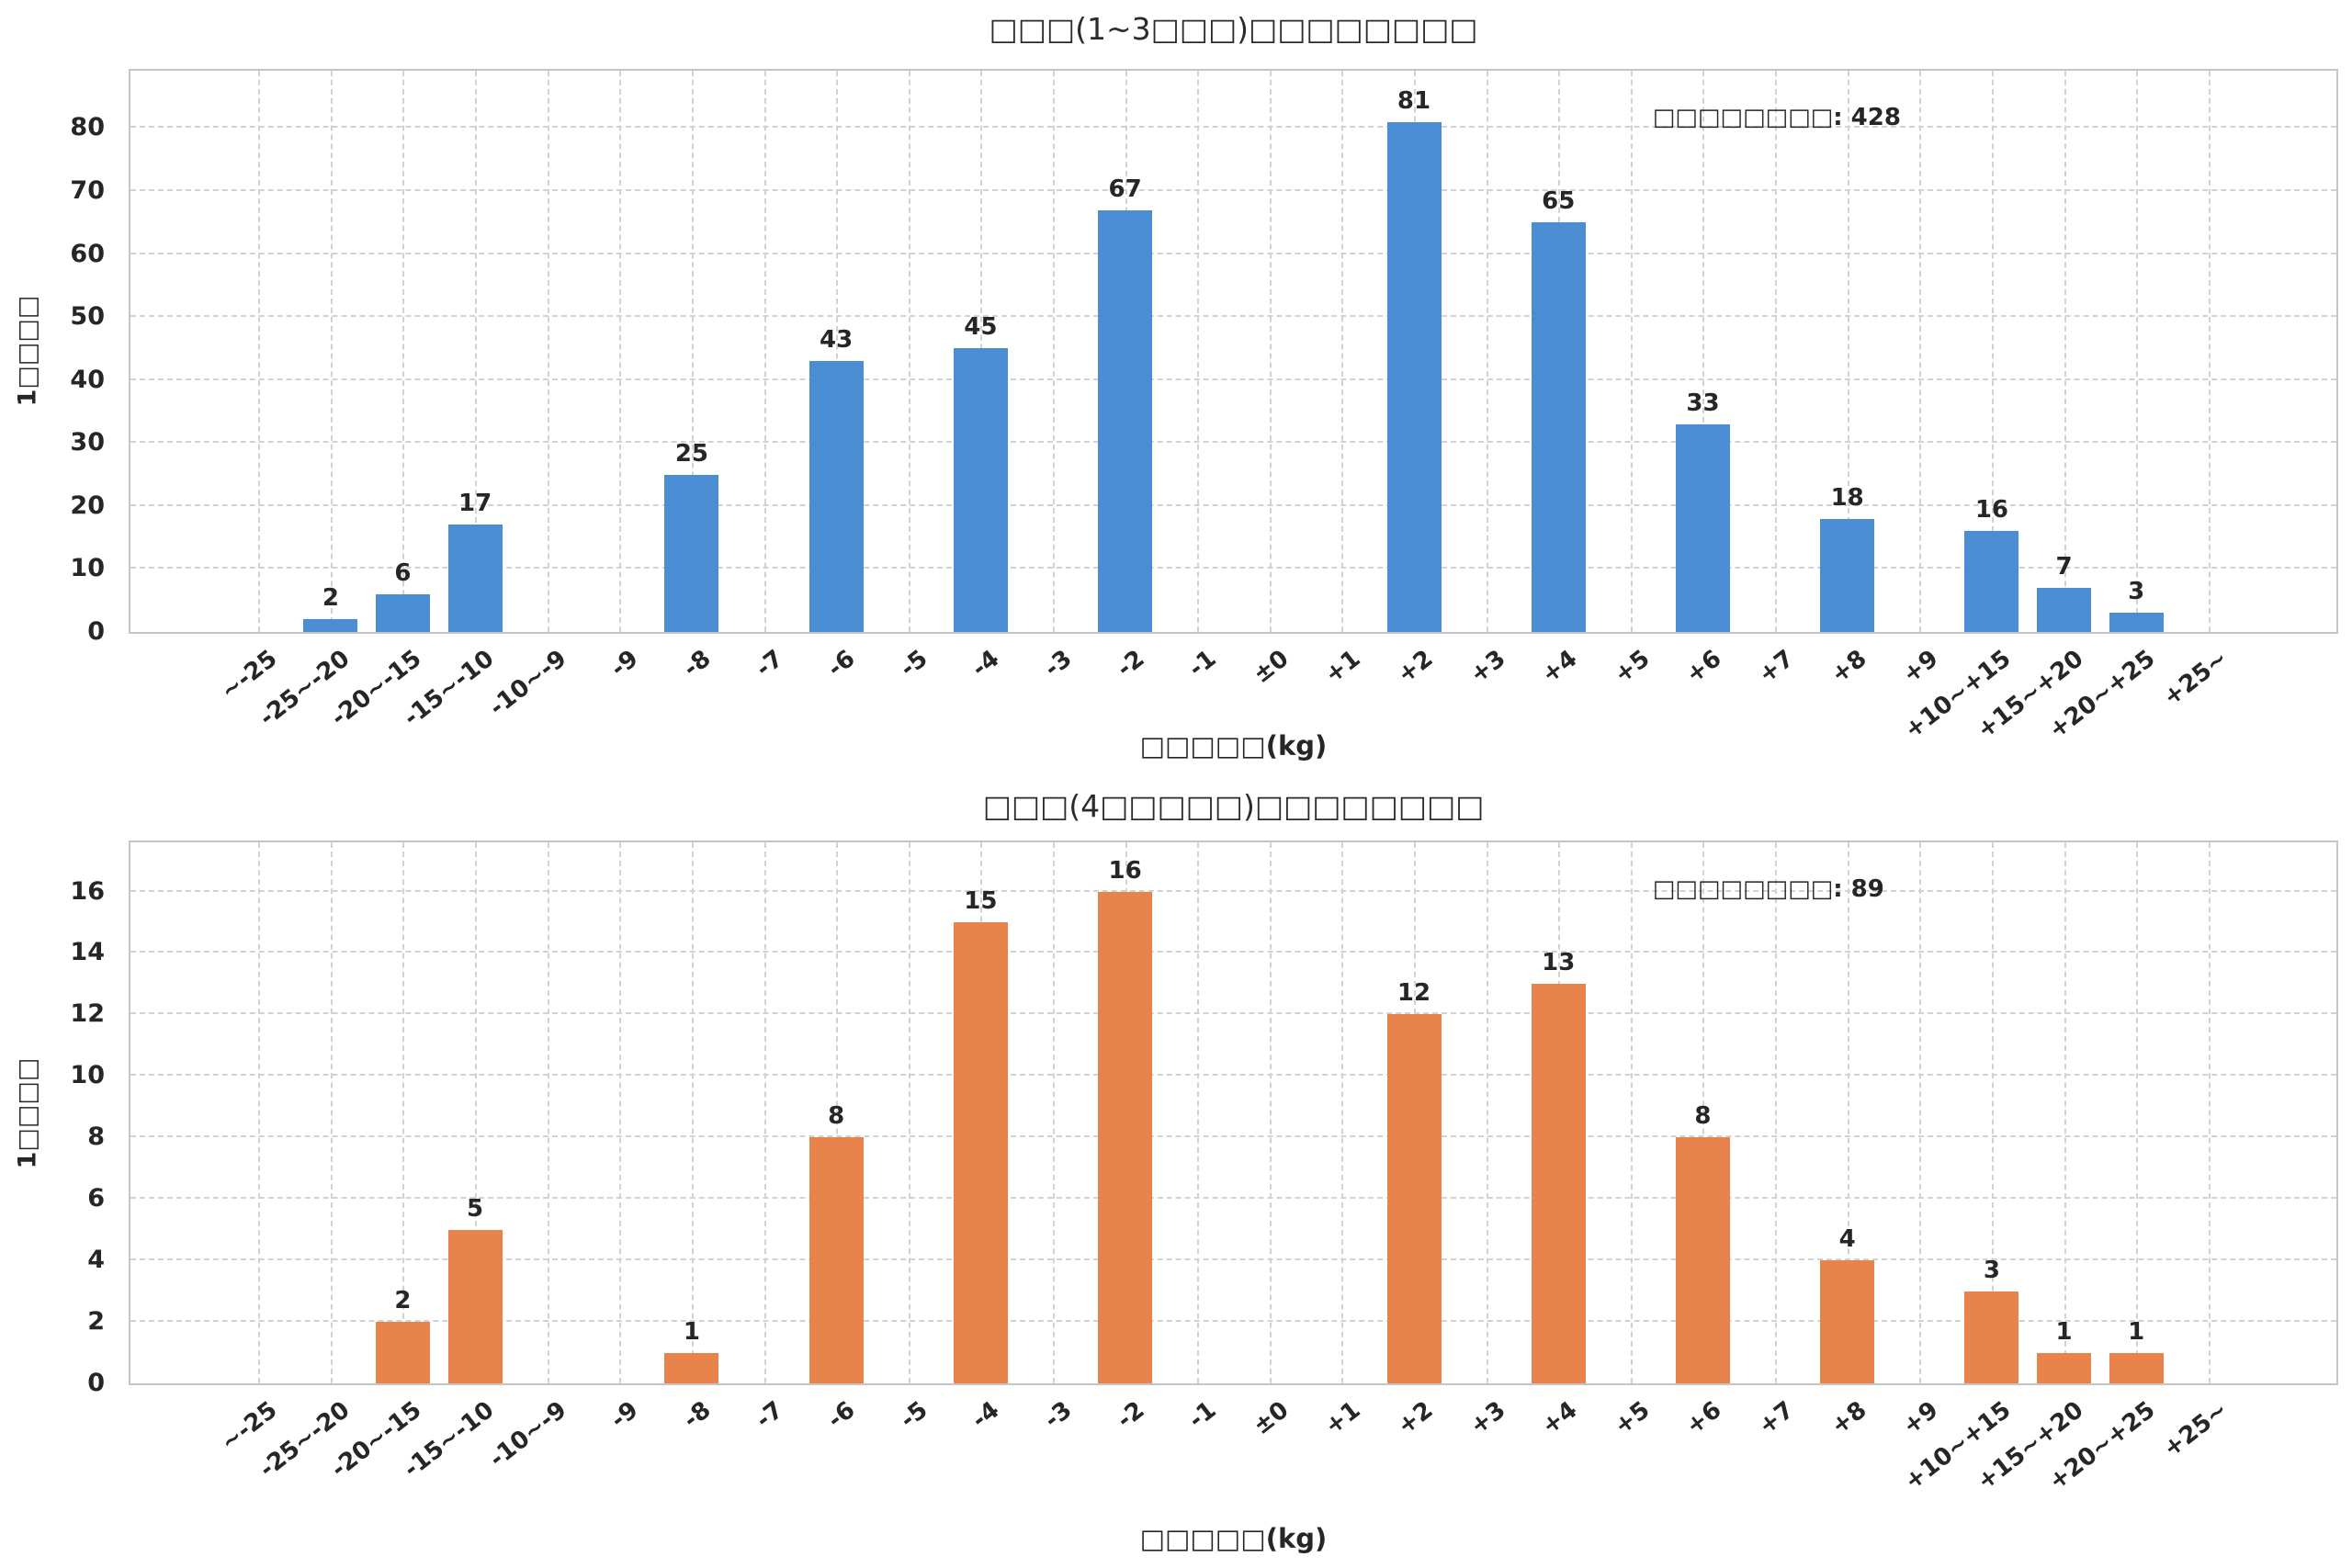 Image resolution: width=2352 pixels, height=1568 pixels. What do you see at coordinates (1849, 1419) in the screenshot?
I see `x-tick-label: +8` at bounding box center [1849, 1419].